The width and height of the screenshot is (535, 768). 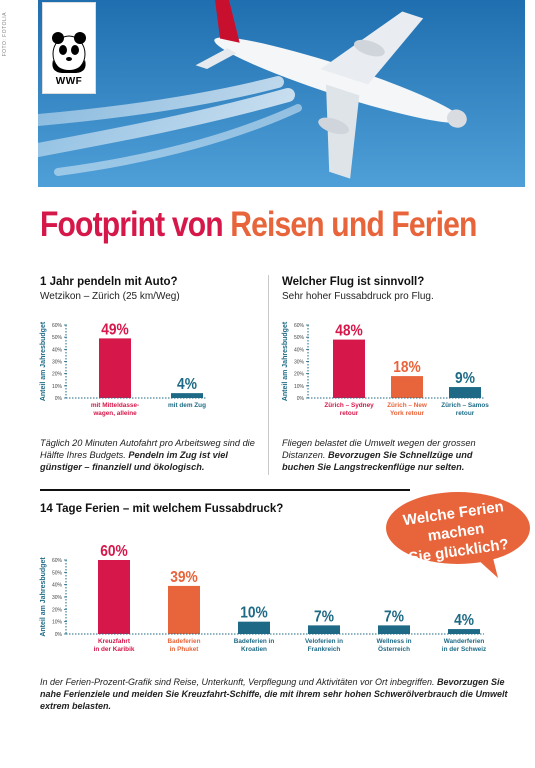 What do you see at coordinates (349, 331) in the screenshot?
I see `bar-value-label: 48%` at bounding box center [349, 331].